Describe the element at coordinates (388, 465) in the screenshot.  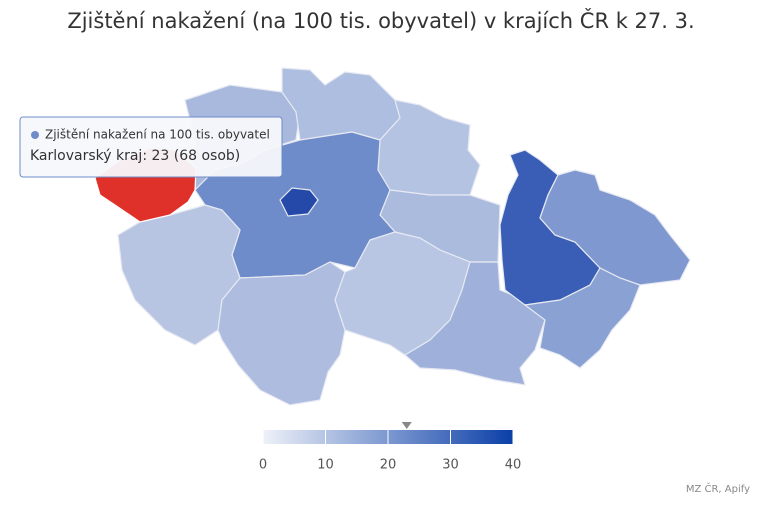
I see `color-tick-label: 20` at that location.